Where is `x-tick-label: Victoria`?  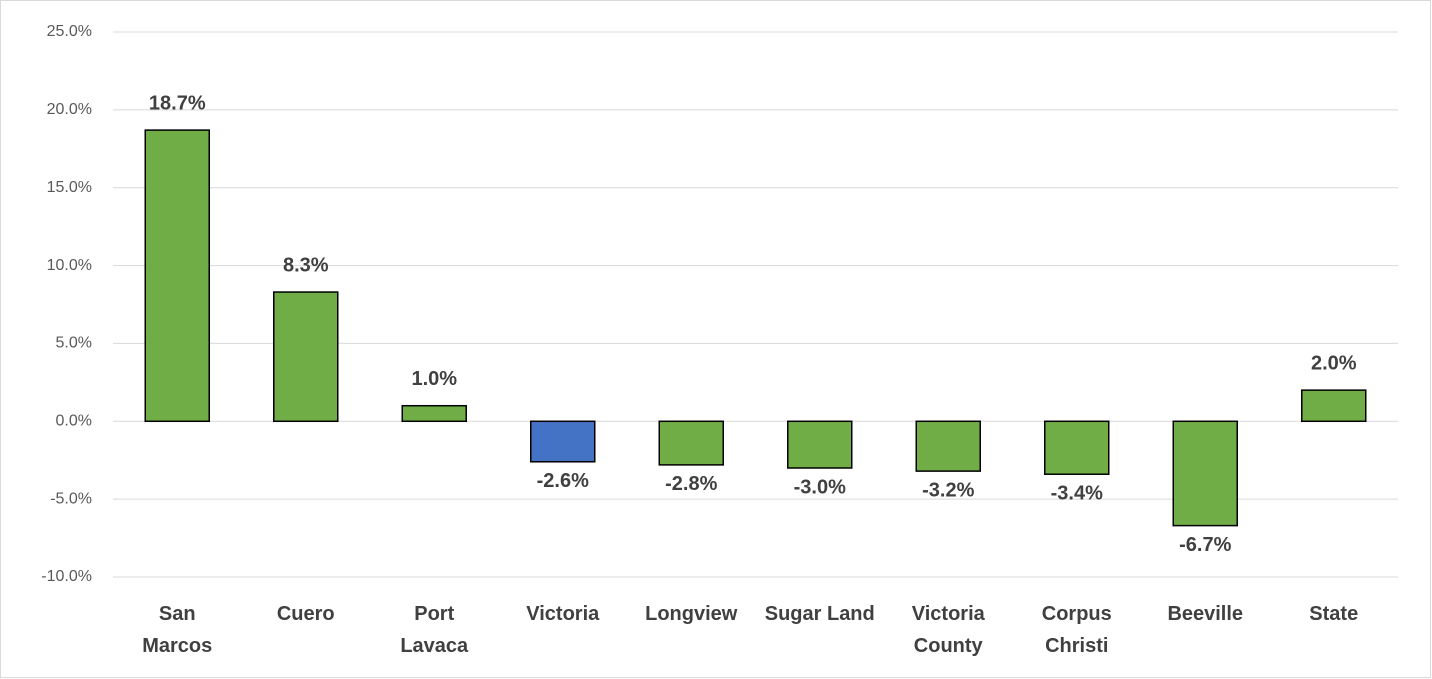 x-tick-label: Victoria is located at coordinates (563, 614).